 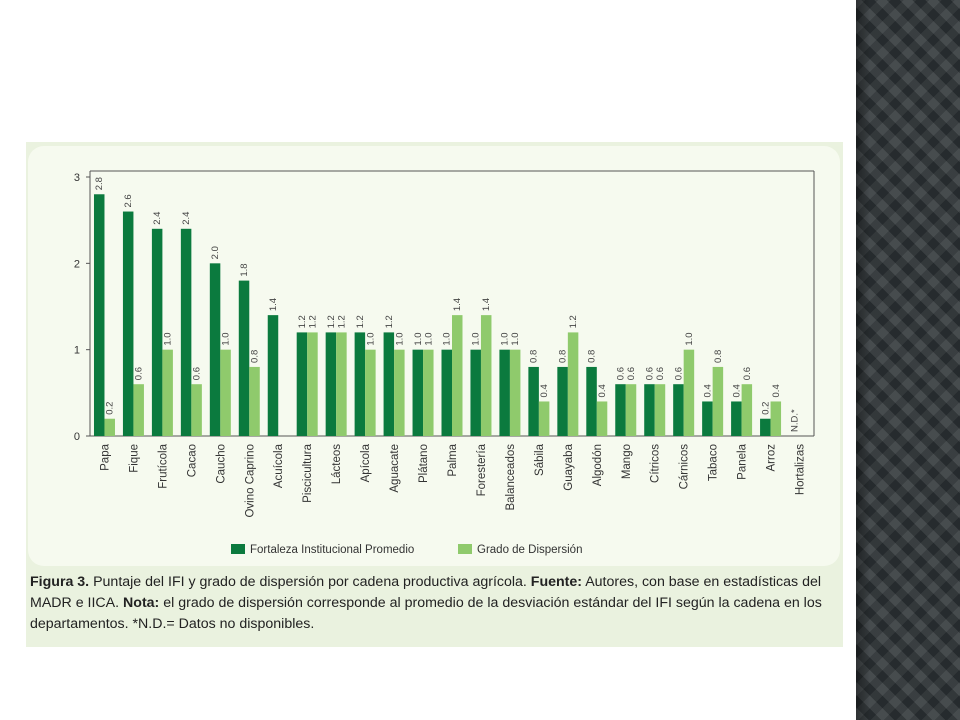 What do you see at coordinates (465, 549) in the screenshot?
I see `legend-swatch-dispersion` at bounding box center [465, 549].